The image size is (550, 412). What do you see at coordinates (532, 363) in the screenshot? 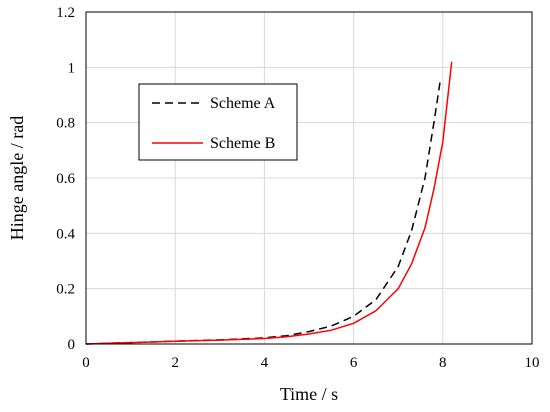
I see `x-tick-label: 10` at bounding box center [532, 363].